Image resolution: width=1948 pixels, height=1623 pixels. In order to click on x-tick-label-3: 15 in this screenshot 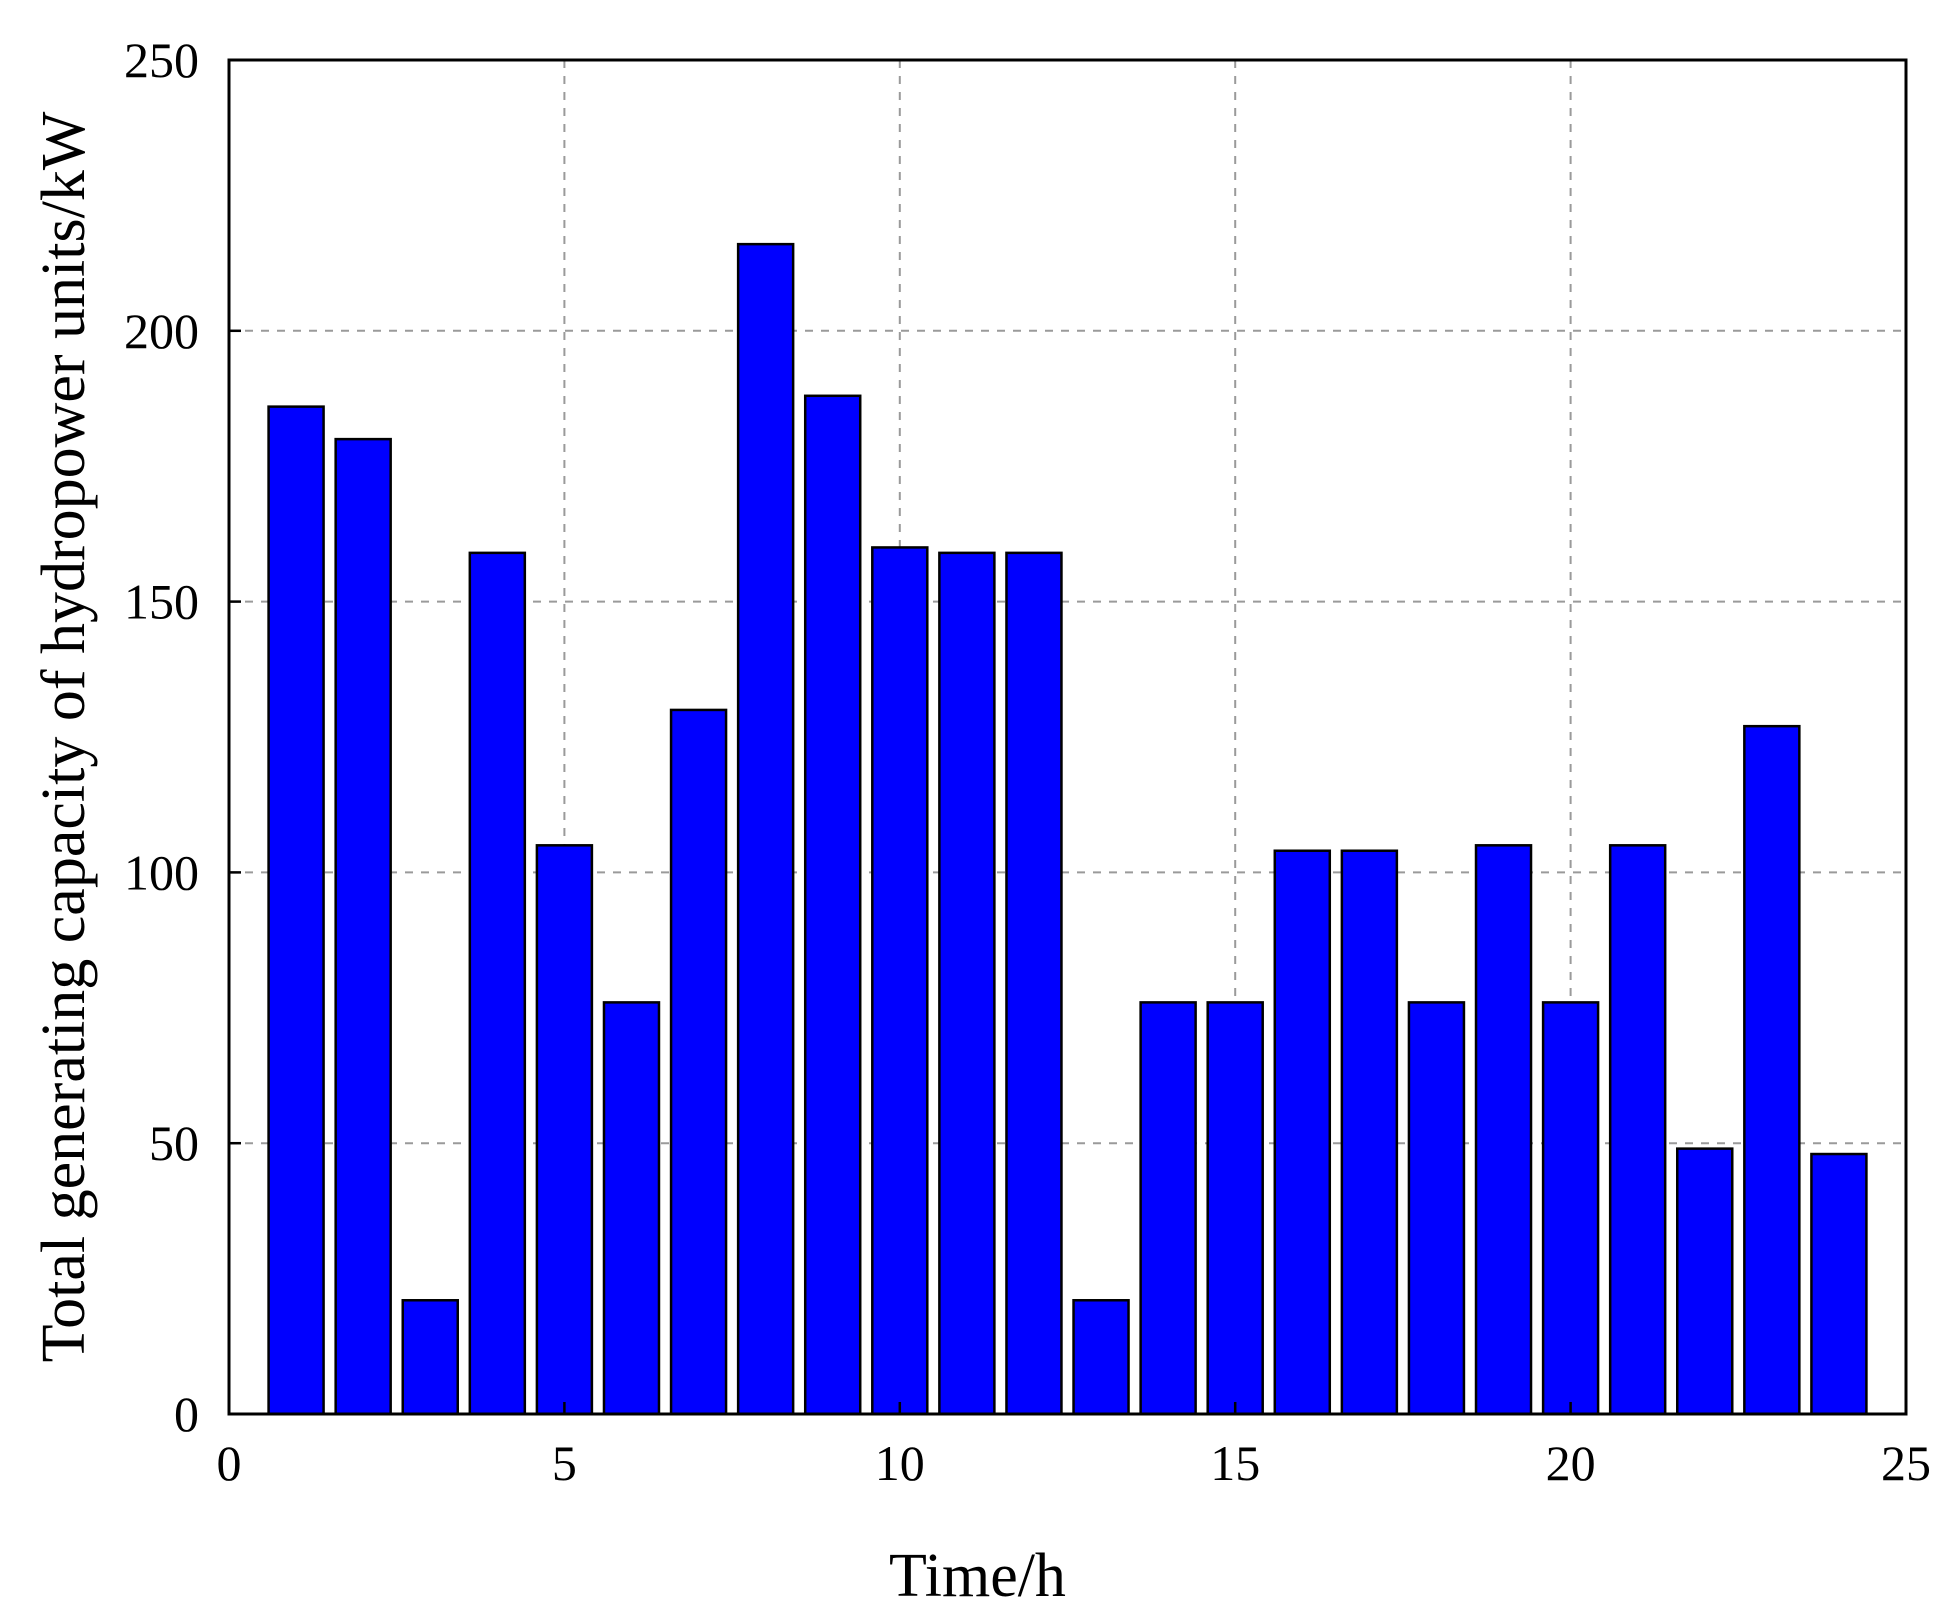, I will do `click(1235, 1463)`.